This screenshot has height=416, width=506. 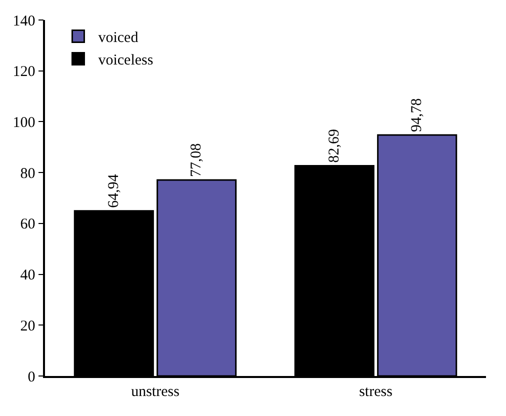 What do you see at coordinates (28, 224) in the screenshot?
I see `y-tick-label: 60` at bounding box center [28, 224].